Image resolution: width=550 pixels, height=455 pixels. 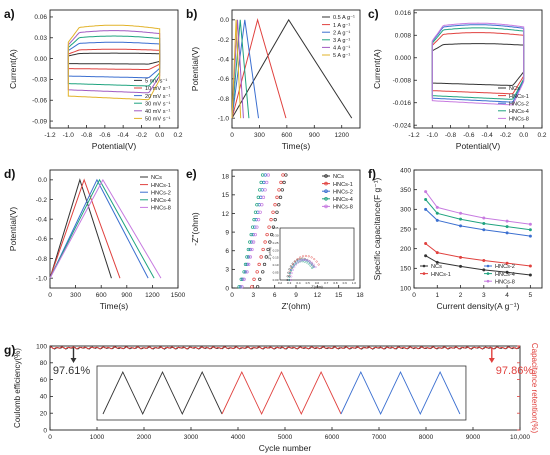 I want to click on inset-x-tick-label: 0.8, so click(x=335, y=283).